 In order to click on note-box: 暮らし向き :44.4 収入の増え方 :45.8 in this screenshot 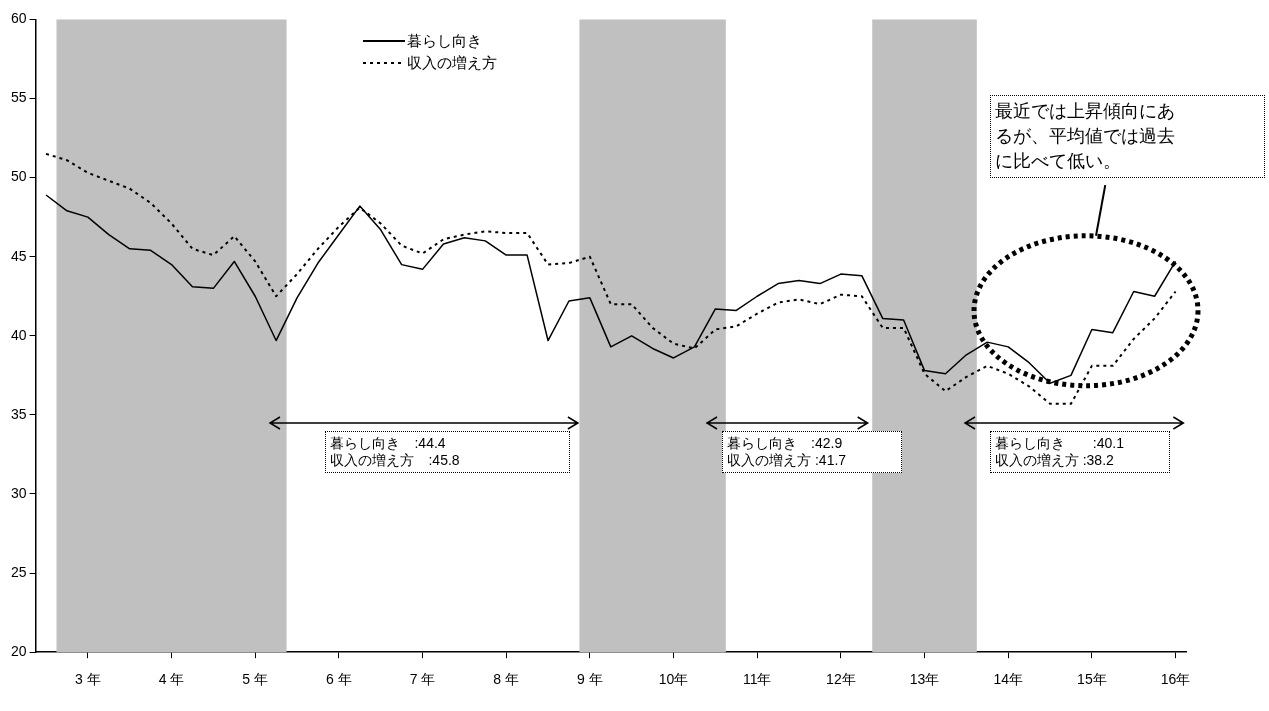, I will do `click(448, 451)`.